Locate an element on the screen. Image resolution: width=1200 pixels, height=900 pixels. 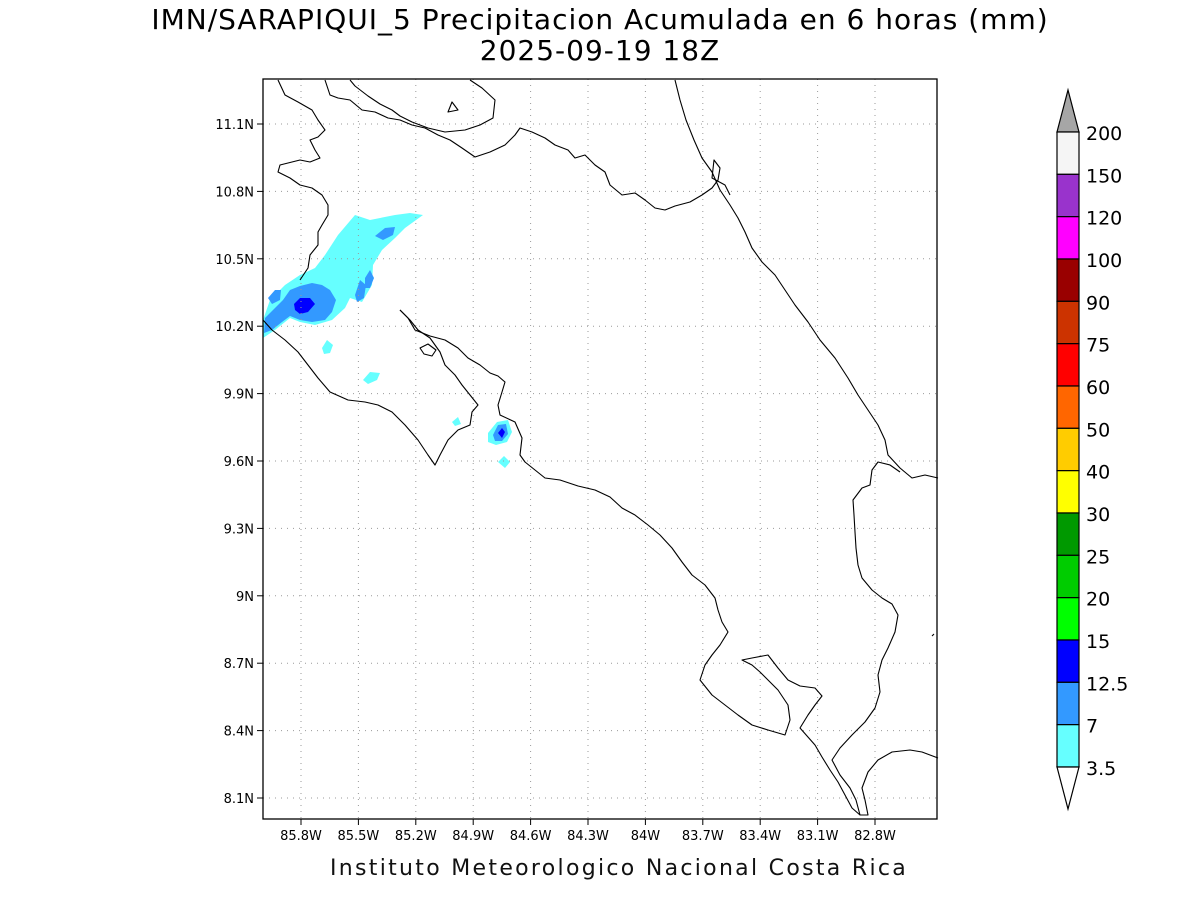
precipitation-field is located at coordinates (387, 340).